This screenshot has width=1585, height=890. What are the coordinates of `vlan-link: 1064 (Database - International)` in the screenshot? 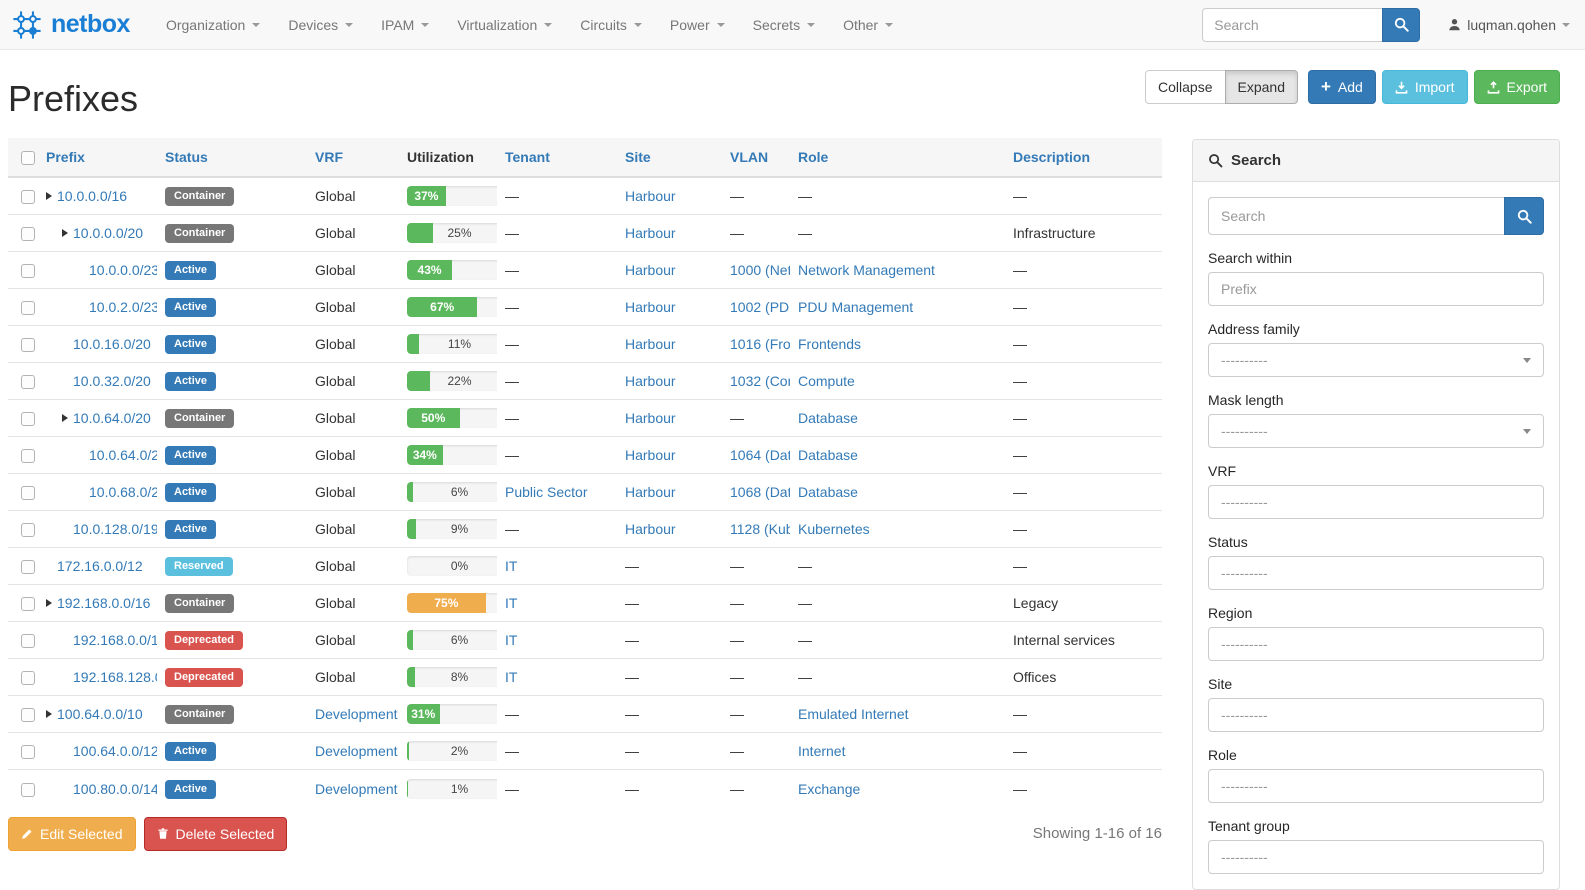 It's located at (760, 455).